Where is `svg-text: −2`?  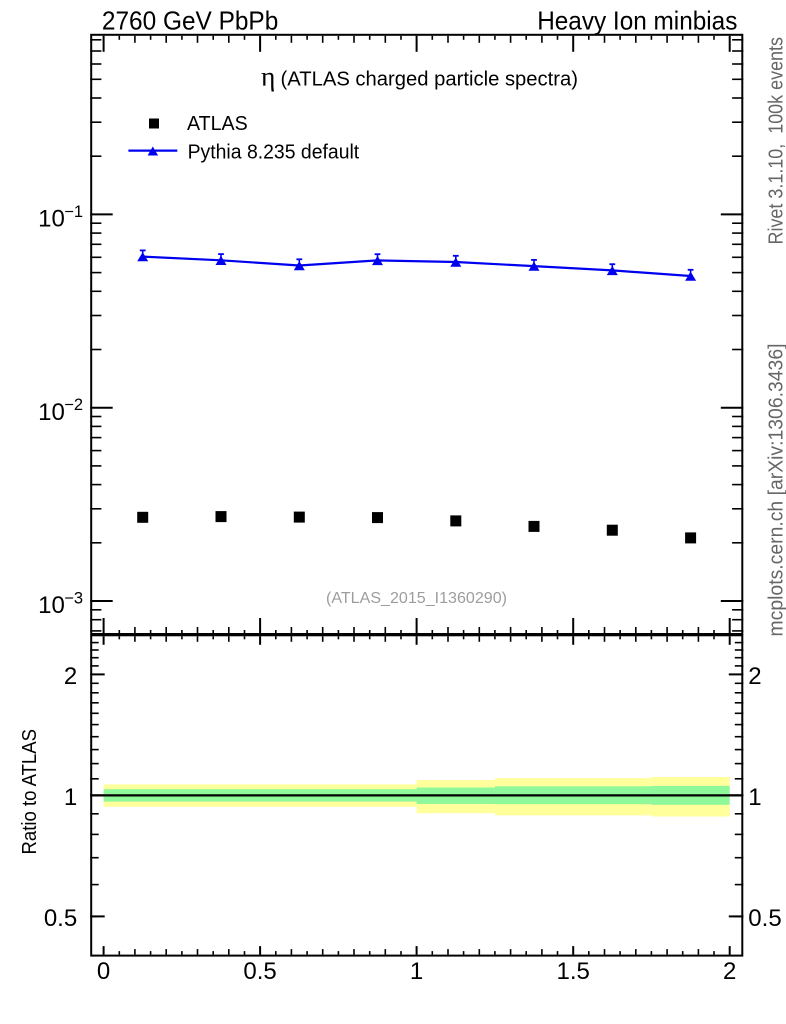 svg-text: −2 is located at coordinates (73, 405).